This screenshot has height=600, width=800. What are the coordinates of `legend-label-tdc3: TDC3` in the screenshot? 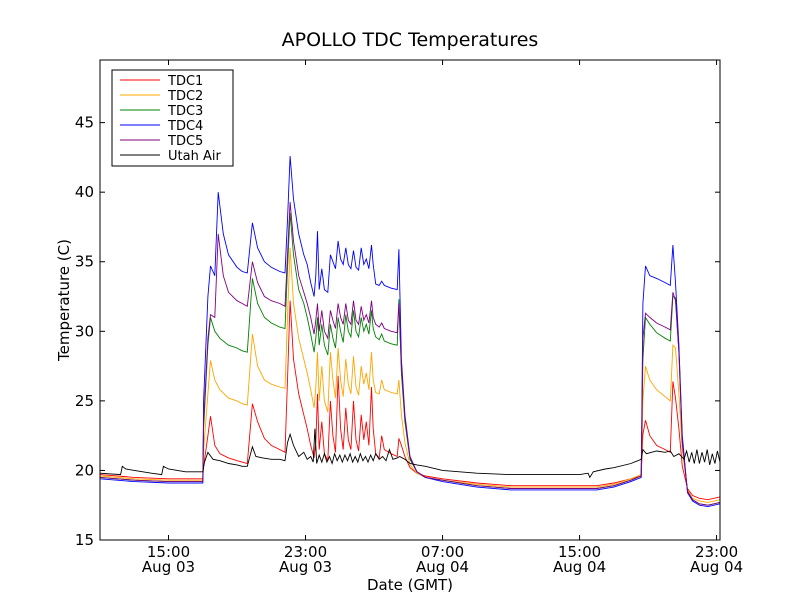 It's located at (185, 111).